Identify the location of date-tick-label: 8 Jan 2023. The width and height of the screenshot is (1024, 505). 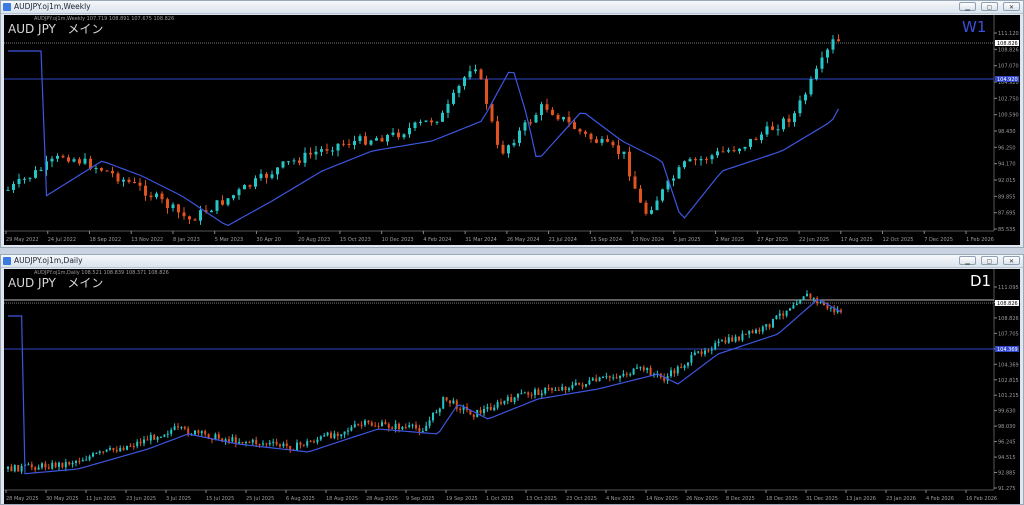
(186, 240).